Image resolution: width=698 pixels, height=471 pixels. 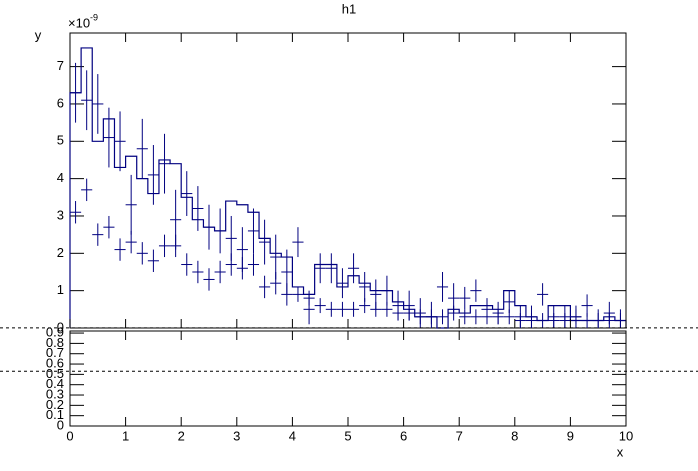 I want to click on y-tick-label: 0.8, so click(x=55, y=342).